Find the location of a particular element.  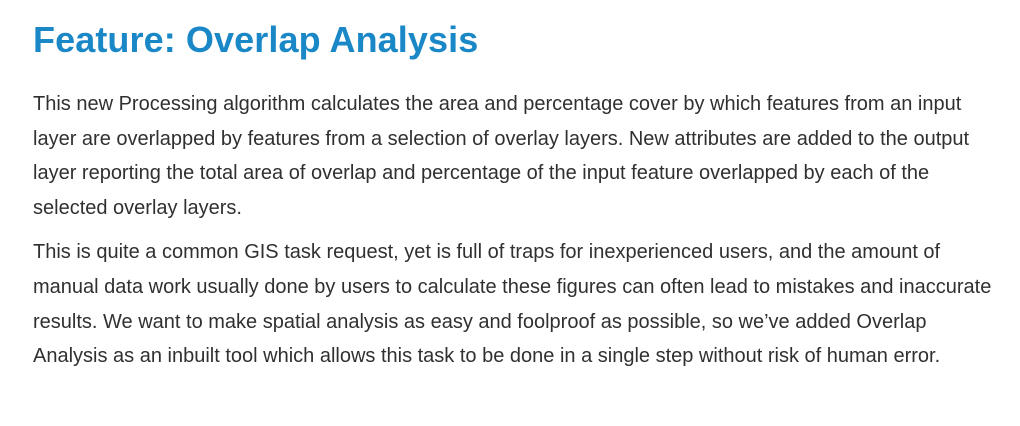

feature-heading: Feature: Overlap Analysis is located at coordinates (256, 39).